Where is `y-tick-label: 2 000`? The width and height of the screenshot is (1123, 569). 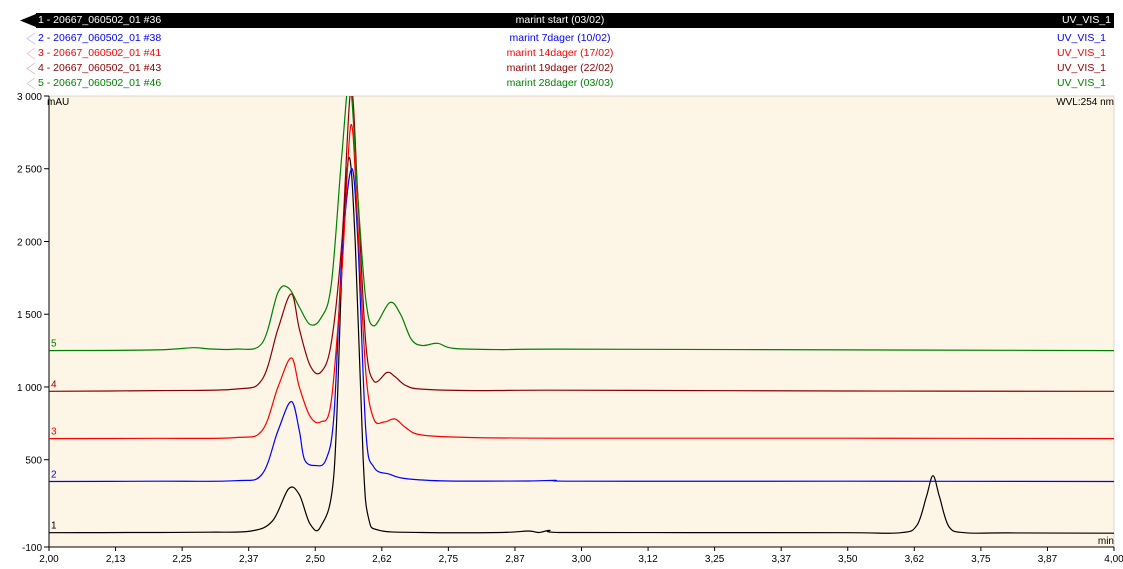
y-tick-label: 2 000 is located at coordinates (29, 242).